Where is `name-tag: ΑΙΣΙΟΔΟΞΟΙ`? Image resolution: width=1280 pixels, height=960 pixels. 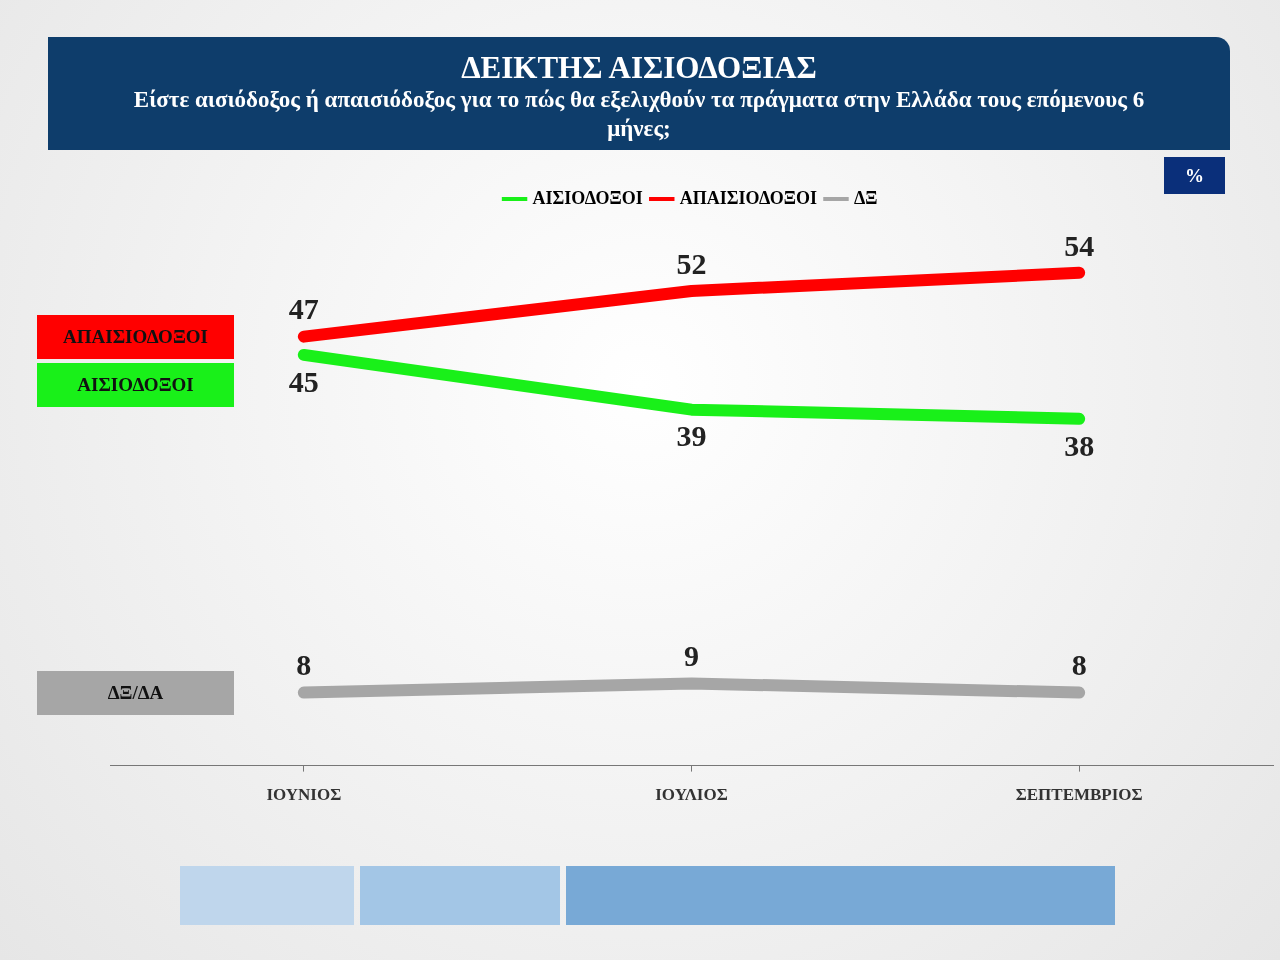
name-tag: ΑΙΣΙΟΔΟΞΟΙ is located at coordinates (135, 384).